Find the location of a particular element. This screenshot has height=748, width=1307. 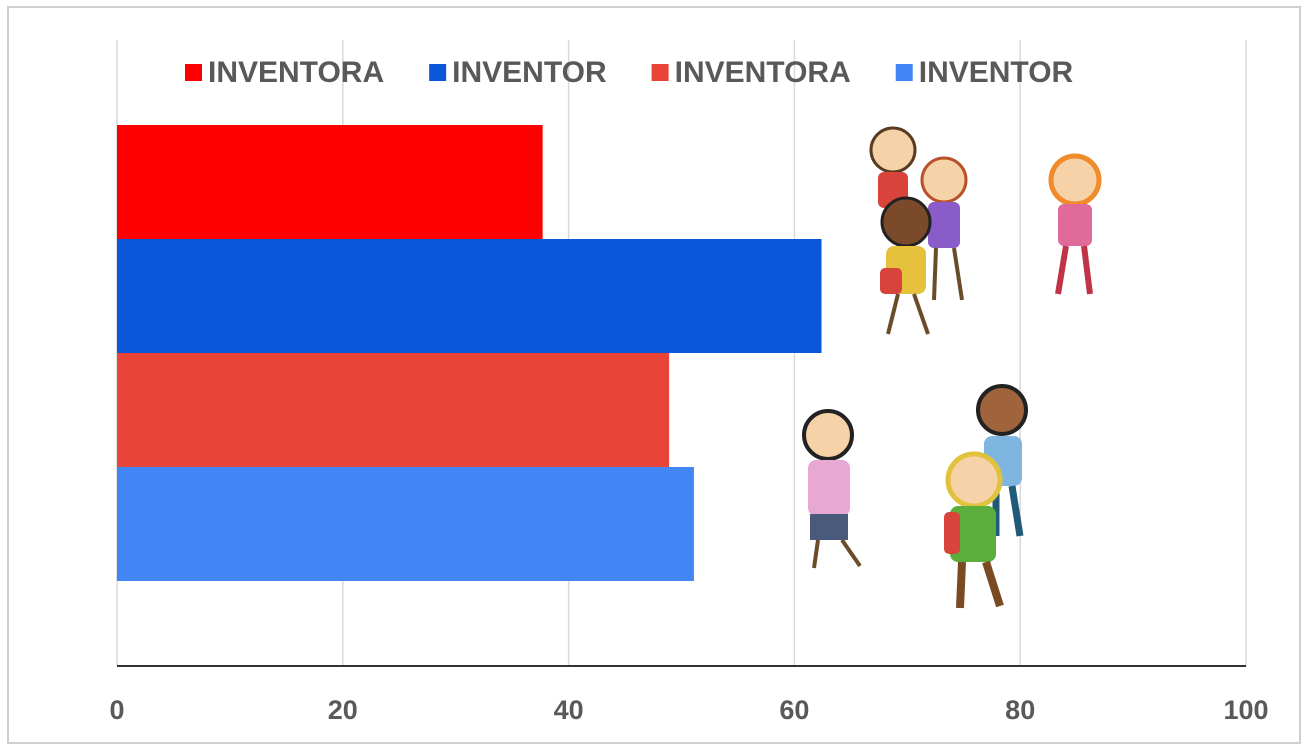

x-tick-label: 40 is located at coordinates (569, 710).